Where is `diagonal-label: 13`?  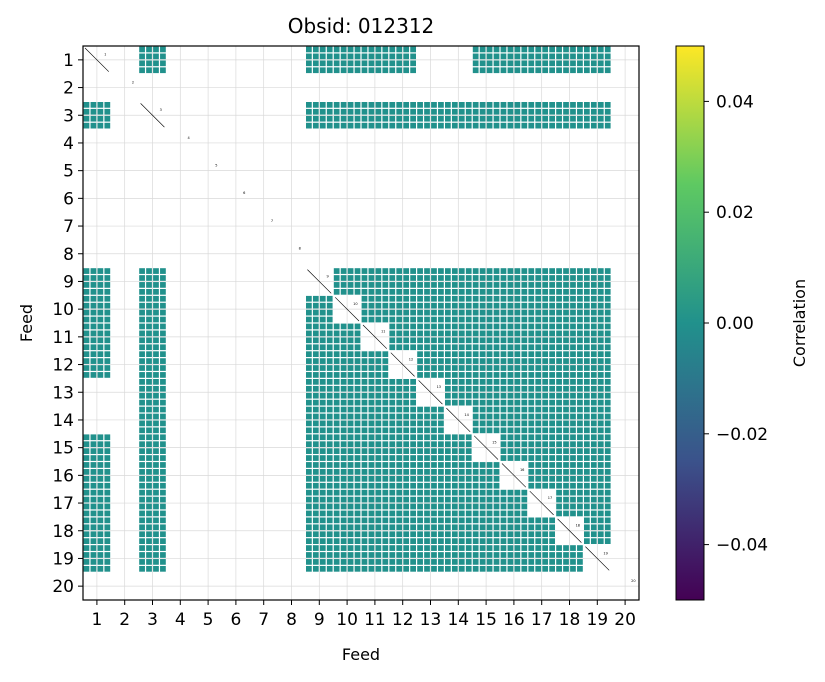
diagonal-label: 13 is located at coordinates (439, 387).